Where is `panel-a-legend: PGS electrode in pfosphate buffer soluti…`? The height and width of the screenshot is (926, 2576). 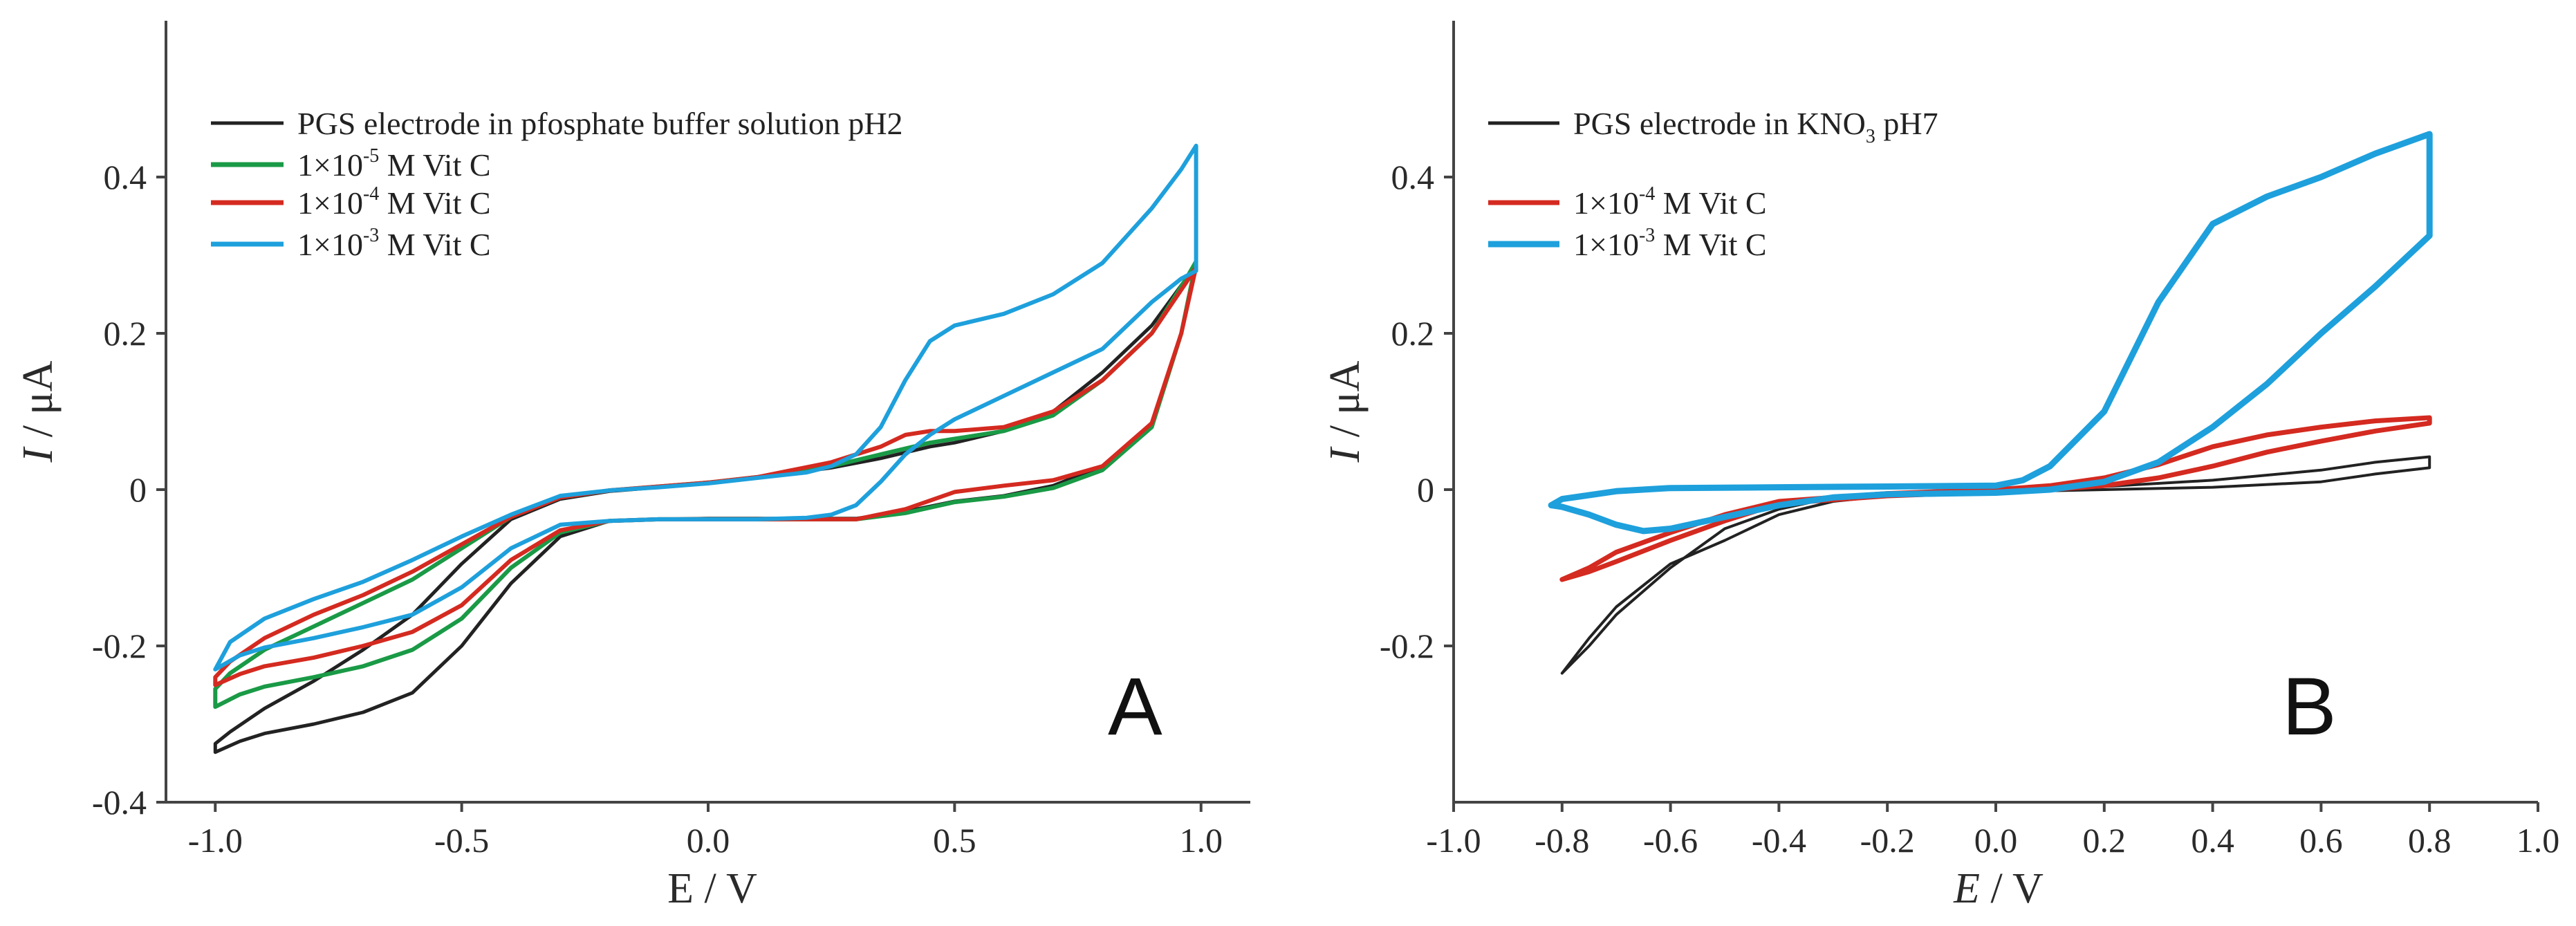
panel-a-legend: PGS electrode in pfosphate buffer soluti… is located at coordinates (557, 184).